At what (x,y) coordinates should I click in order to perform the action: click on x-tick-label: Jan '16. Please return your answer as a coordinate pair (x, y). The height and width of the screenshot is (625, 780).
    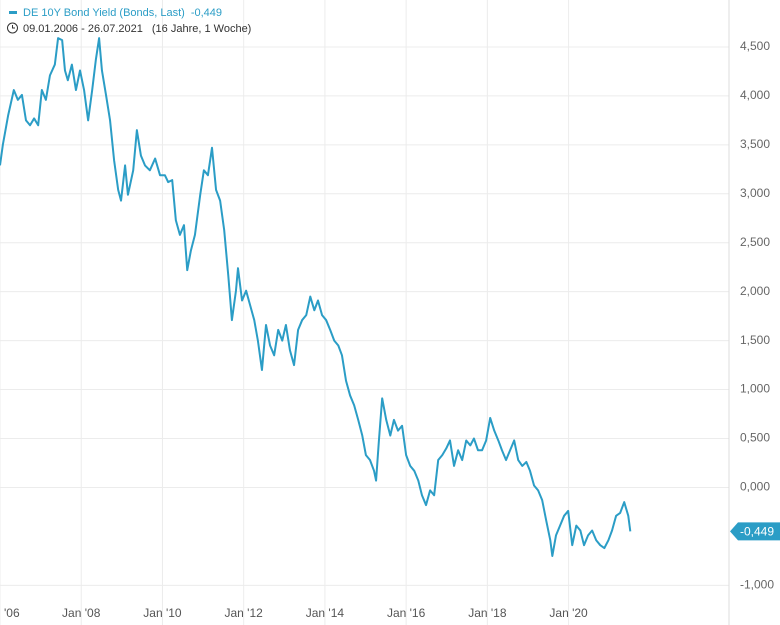
    Looking at the image, I should click on (406, 613).